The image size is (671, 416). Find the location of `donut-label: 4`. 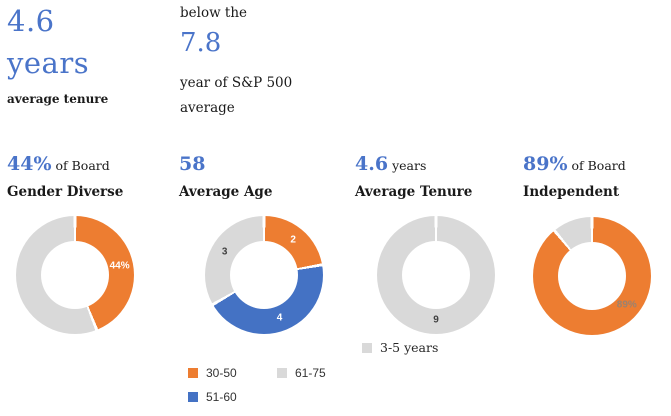

donut-label: 4 is located at coordinates (279, 318).